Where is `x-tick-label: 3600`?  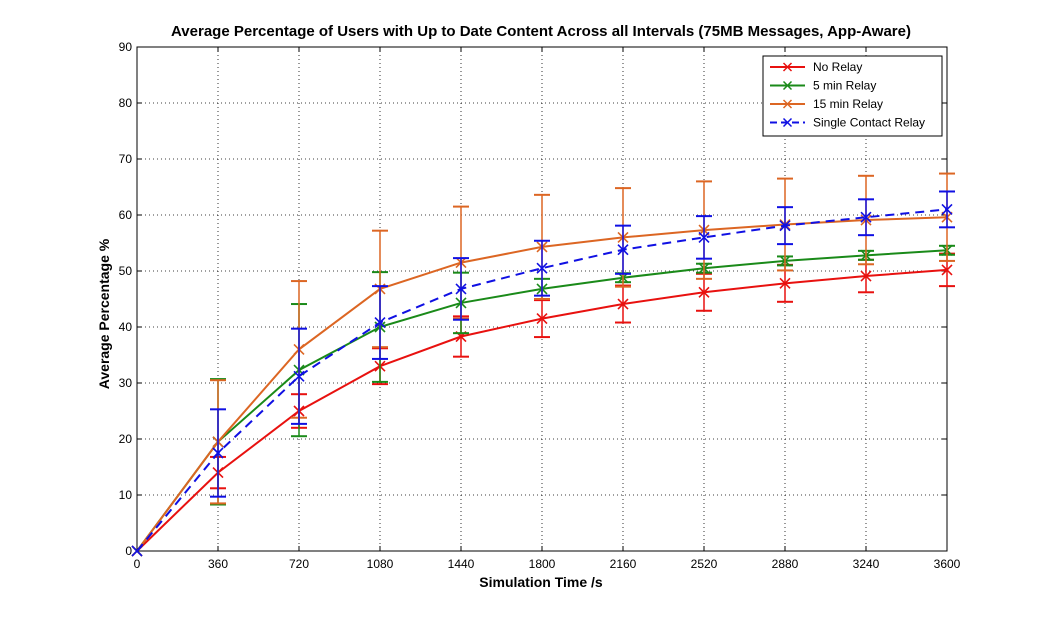 x-tick-label: 3600 is located at coordinates (947, 564).